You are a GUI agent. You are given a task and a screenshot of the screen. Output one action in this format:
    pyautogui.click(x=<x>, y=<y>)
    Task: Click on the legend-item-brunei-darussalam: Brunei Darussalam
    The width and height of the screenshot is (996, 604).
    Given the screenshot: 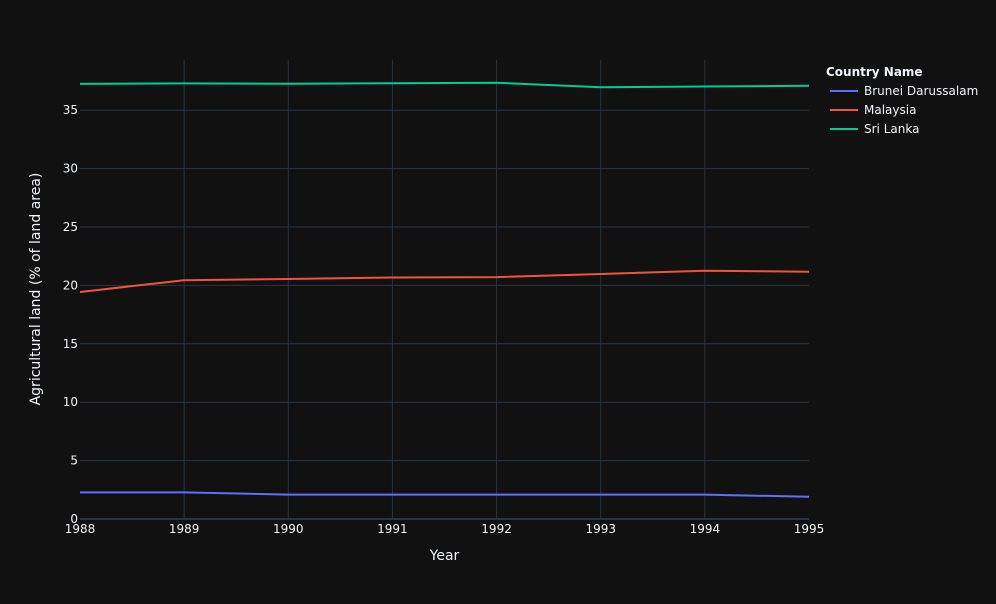 What is the action you would take?
    pyautogui.click(x=904, y=91)
    